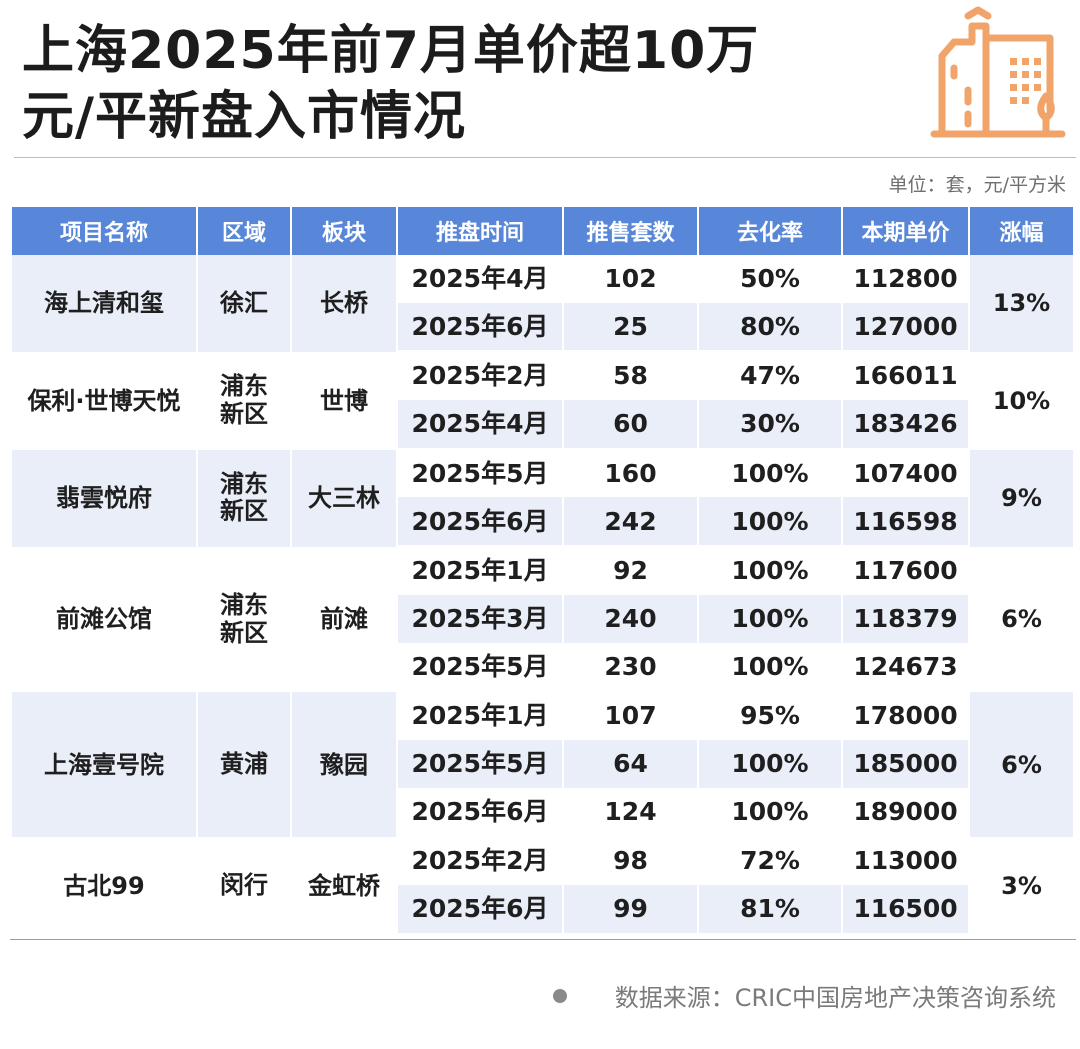 The height and width of the screenshot is (1049, 1080). What do you see at coordinates (630, 279) in the screenshot?
I see `units-cell: 102` at bounding box center [630, 279].